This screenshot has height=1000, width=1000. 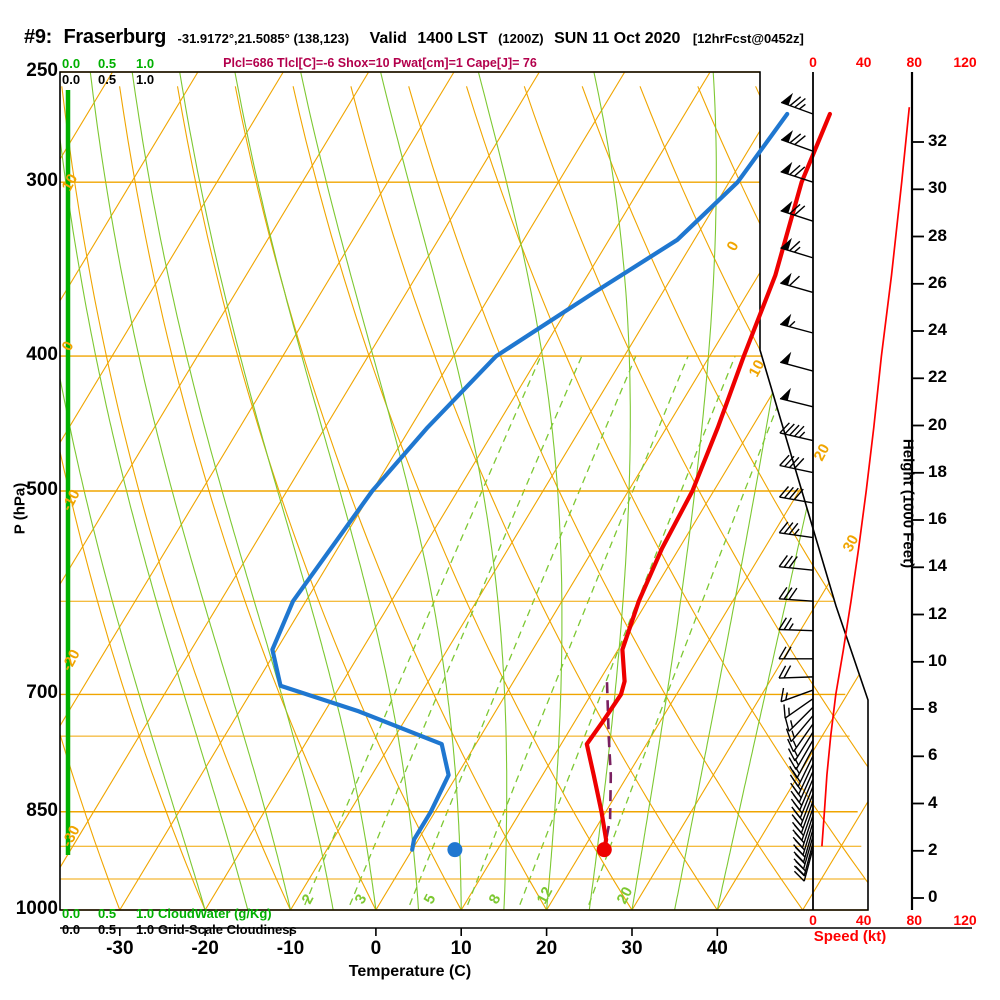 I want to click on height-tick-label: 2, so click(x=933, y=849).